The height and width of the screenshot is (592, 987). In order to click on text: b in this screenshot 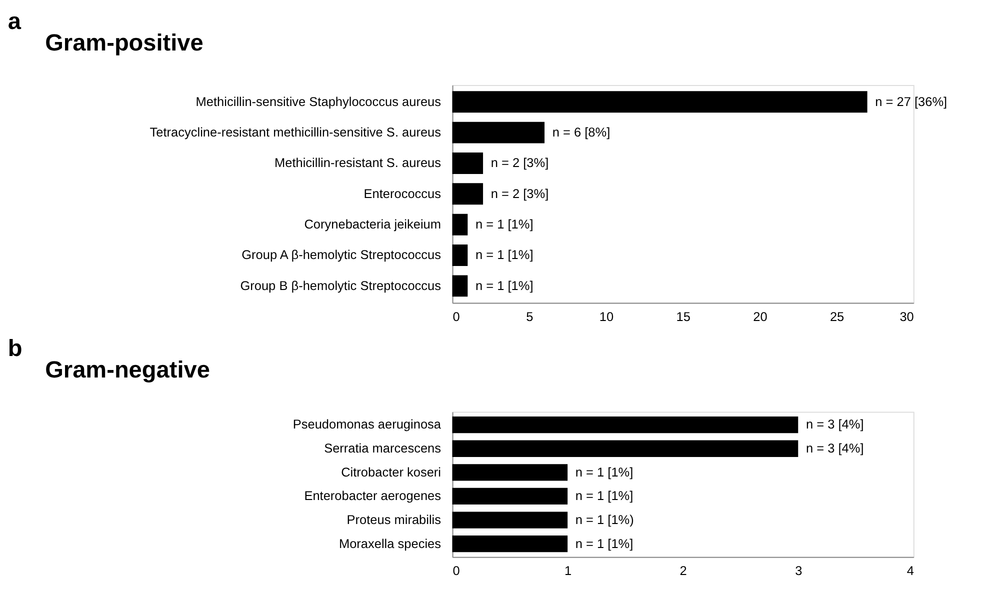, I will do `click(15, 347)`.